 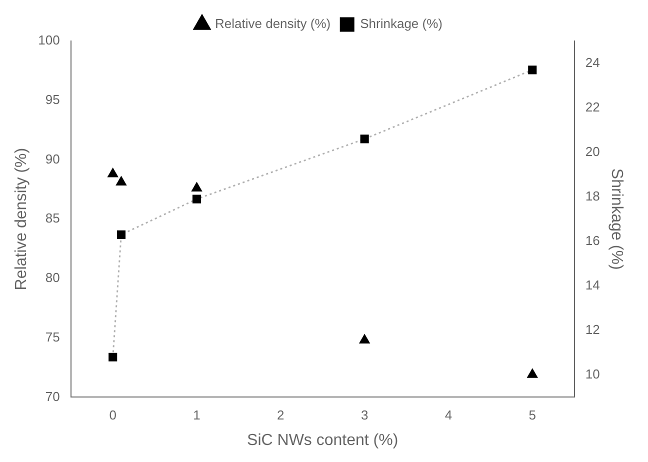 What do you see at coordinates (52, 278) in the screenshot?
I see `y-tick-label: 80` at bounding box center [52, 278].